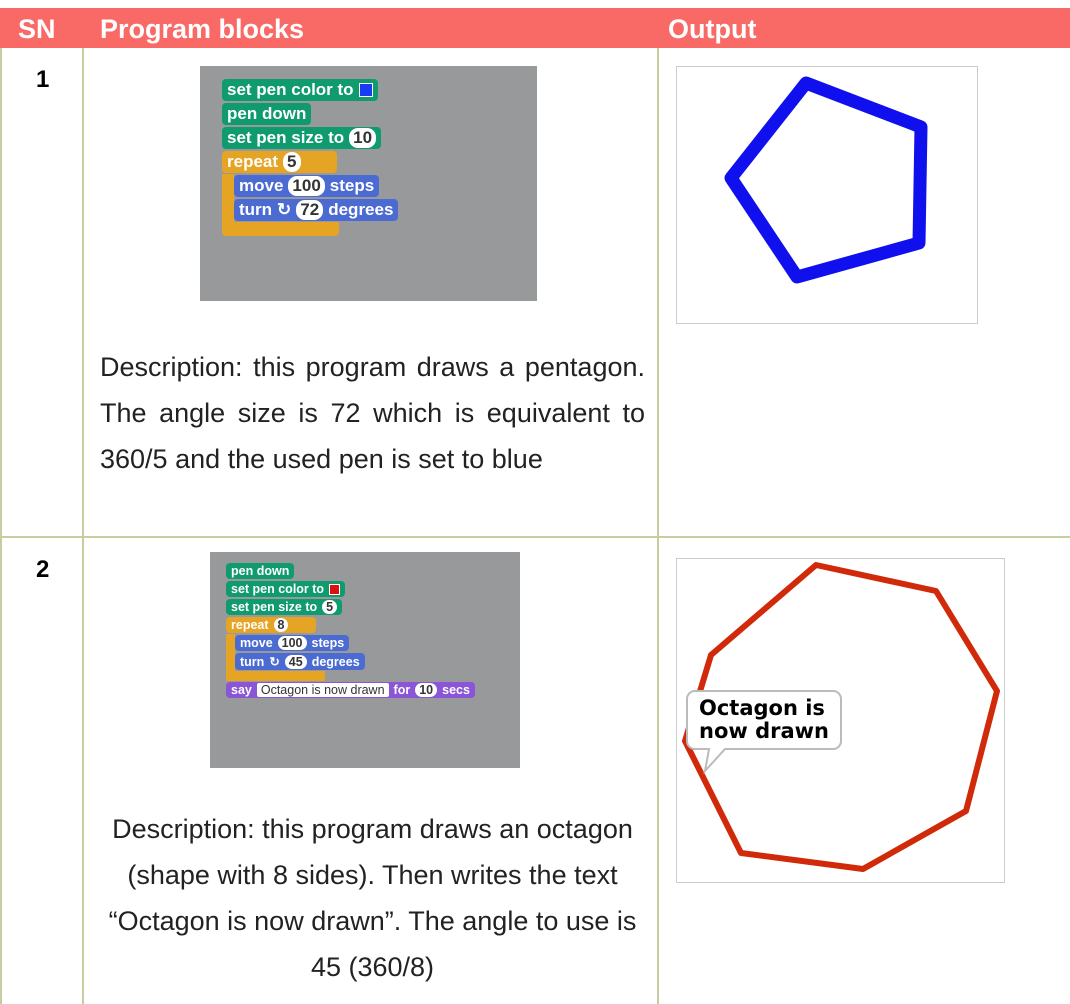 The image size is (1070, 1004). I want to click on octagon, so click(841, 717).